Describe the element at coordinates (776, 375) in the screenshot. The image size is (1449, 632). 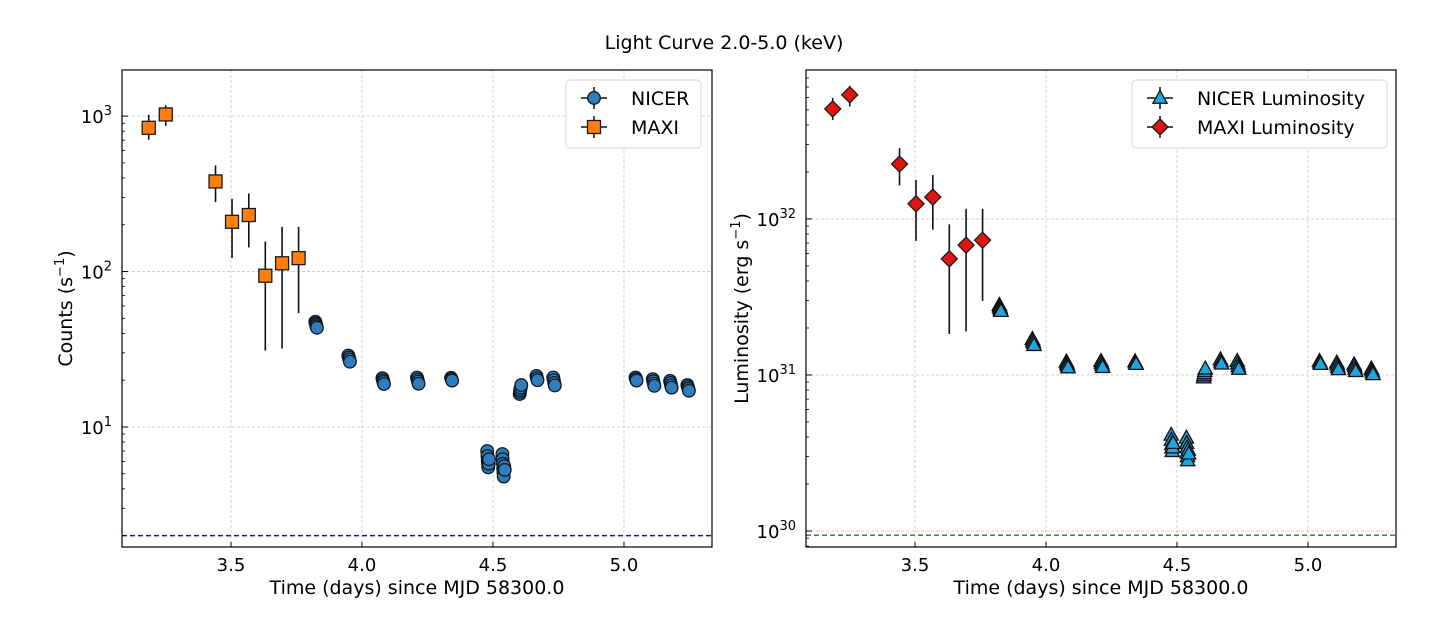
I see `y-tick-label: 10³¹` at that location.